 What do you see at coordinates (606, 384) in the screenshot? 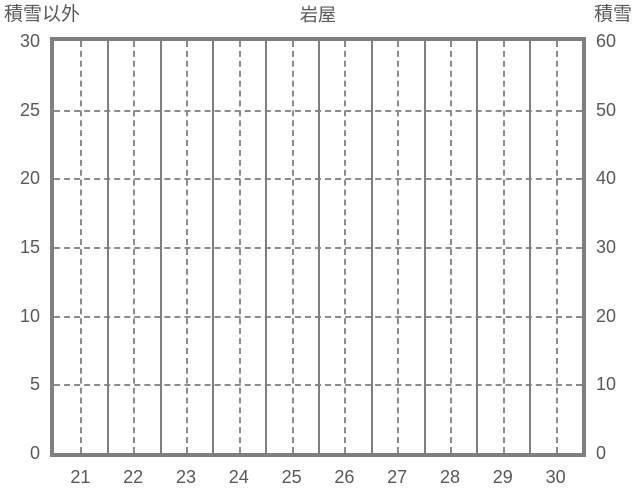
I see `right-axis-tick-label: 10` at bounding box center [606, 384].